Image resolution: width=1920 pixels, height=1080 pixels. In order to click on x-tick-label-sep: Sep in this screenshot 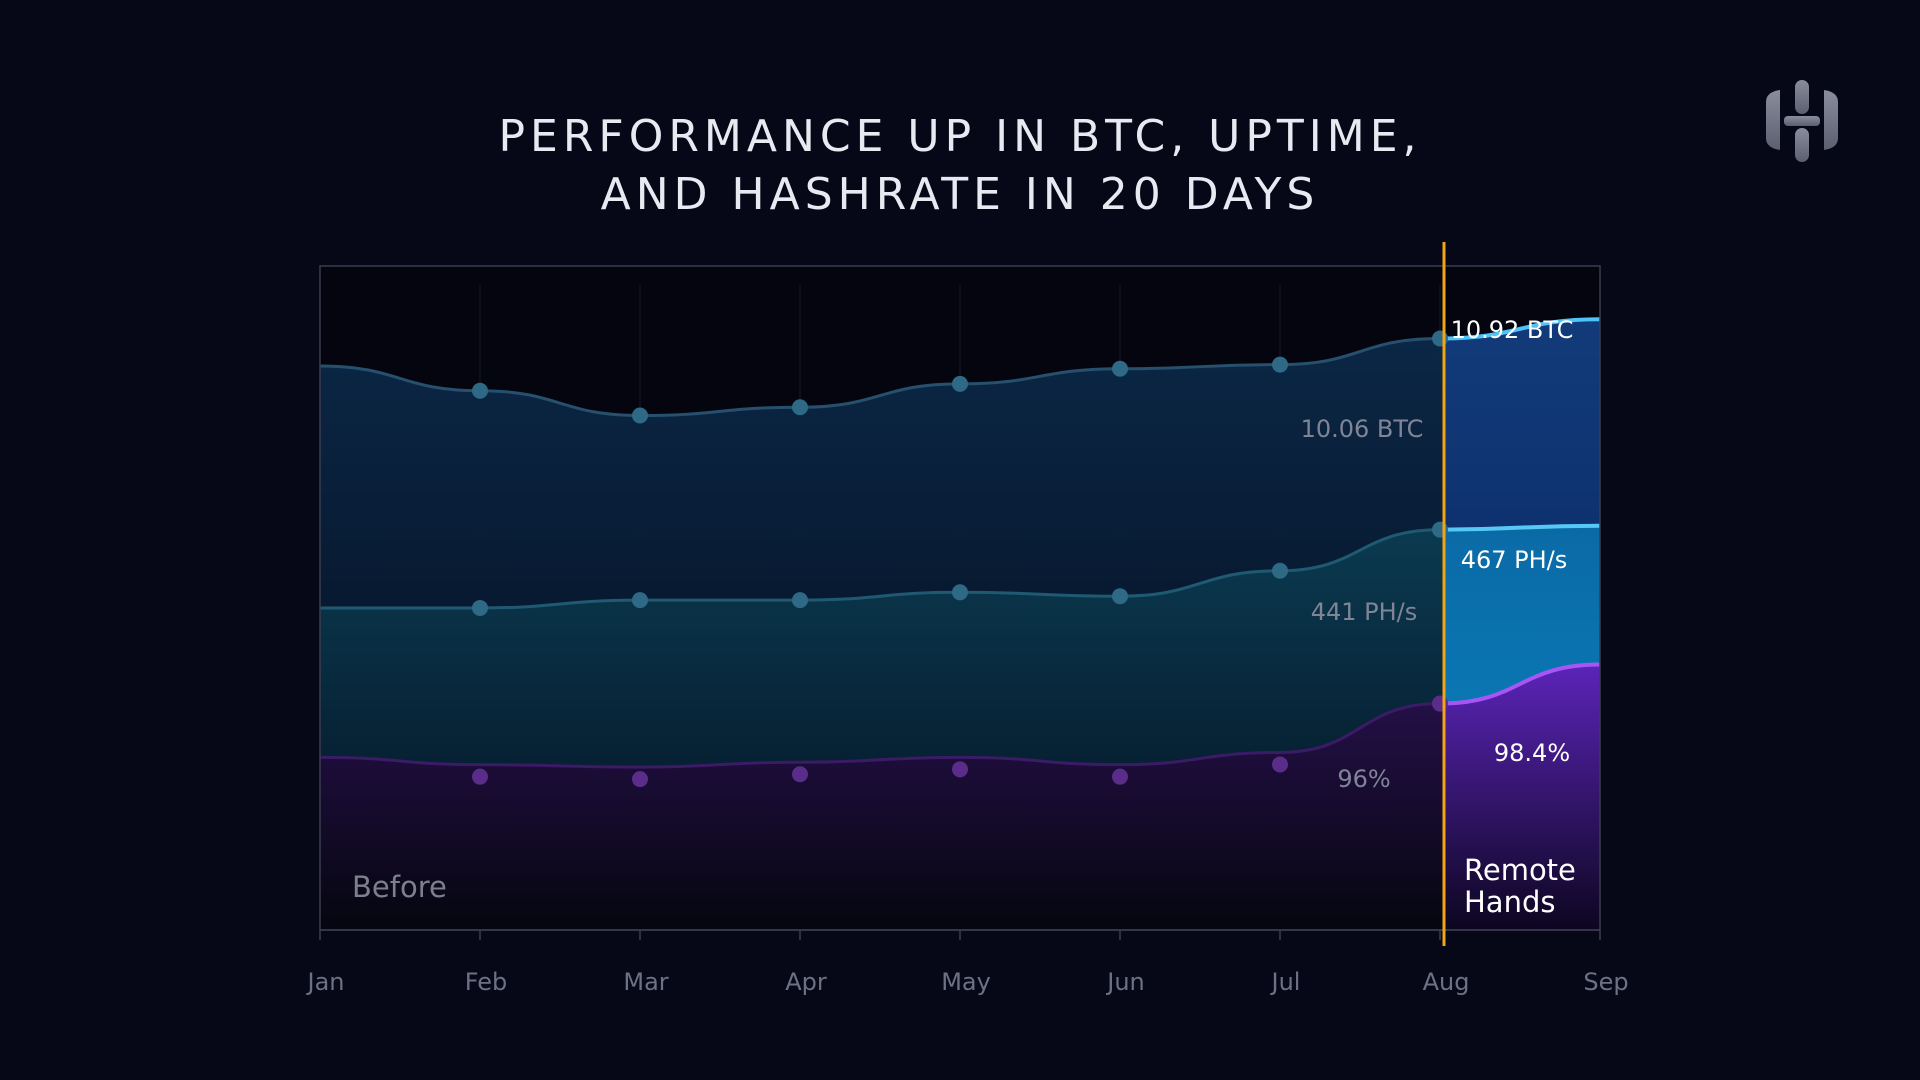, I will do `click(1605, 982)`.